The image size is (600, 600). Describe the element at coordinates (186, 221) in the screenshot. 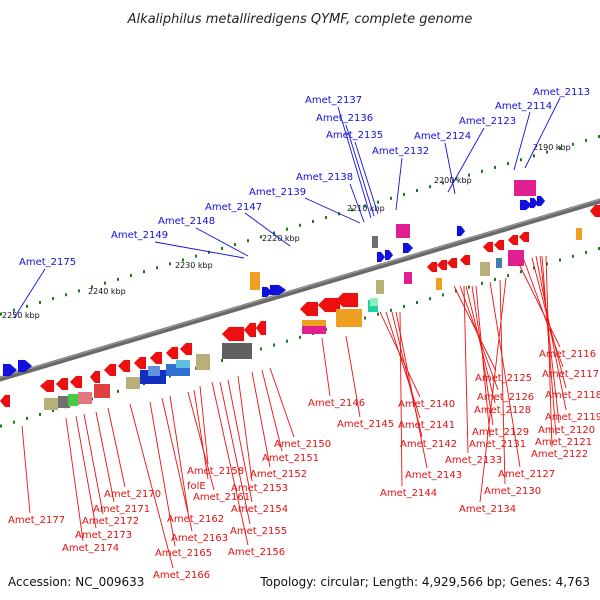

I see `gene-label: Amet_2148` at that location.